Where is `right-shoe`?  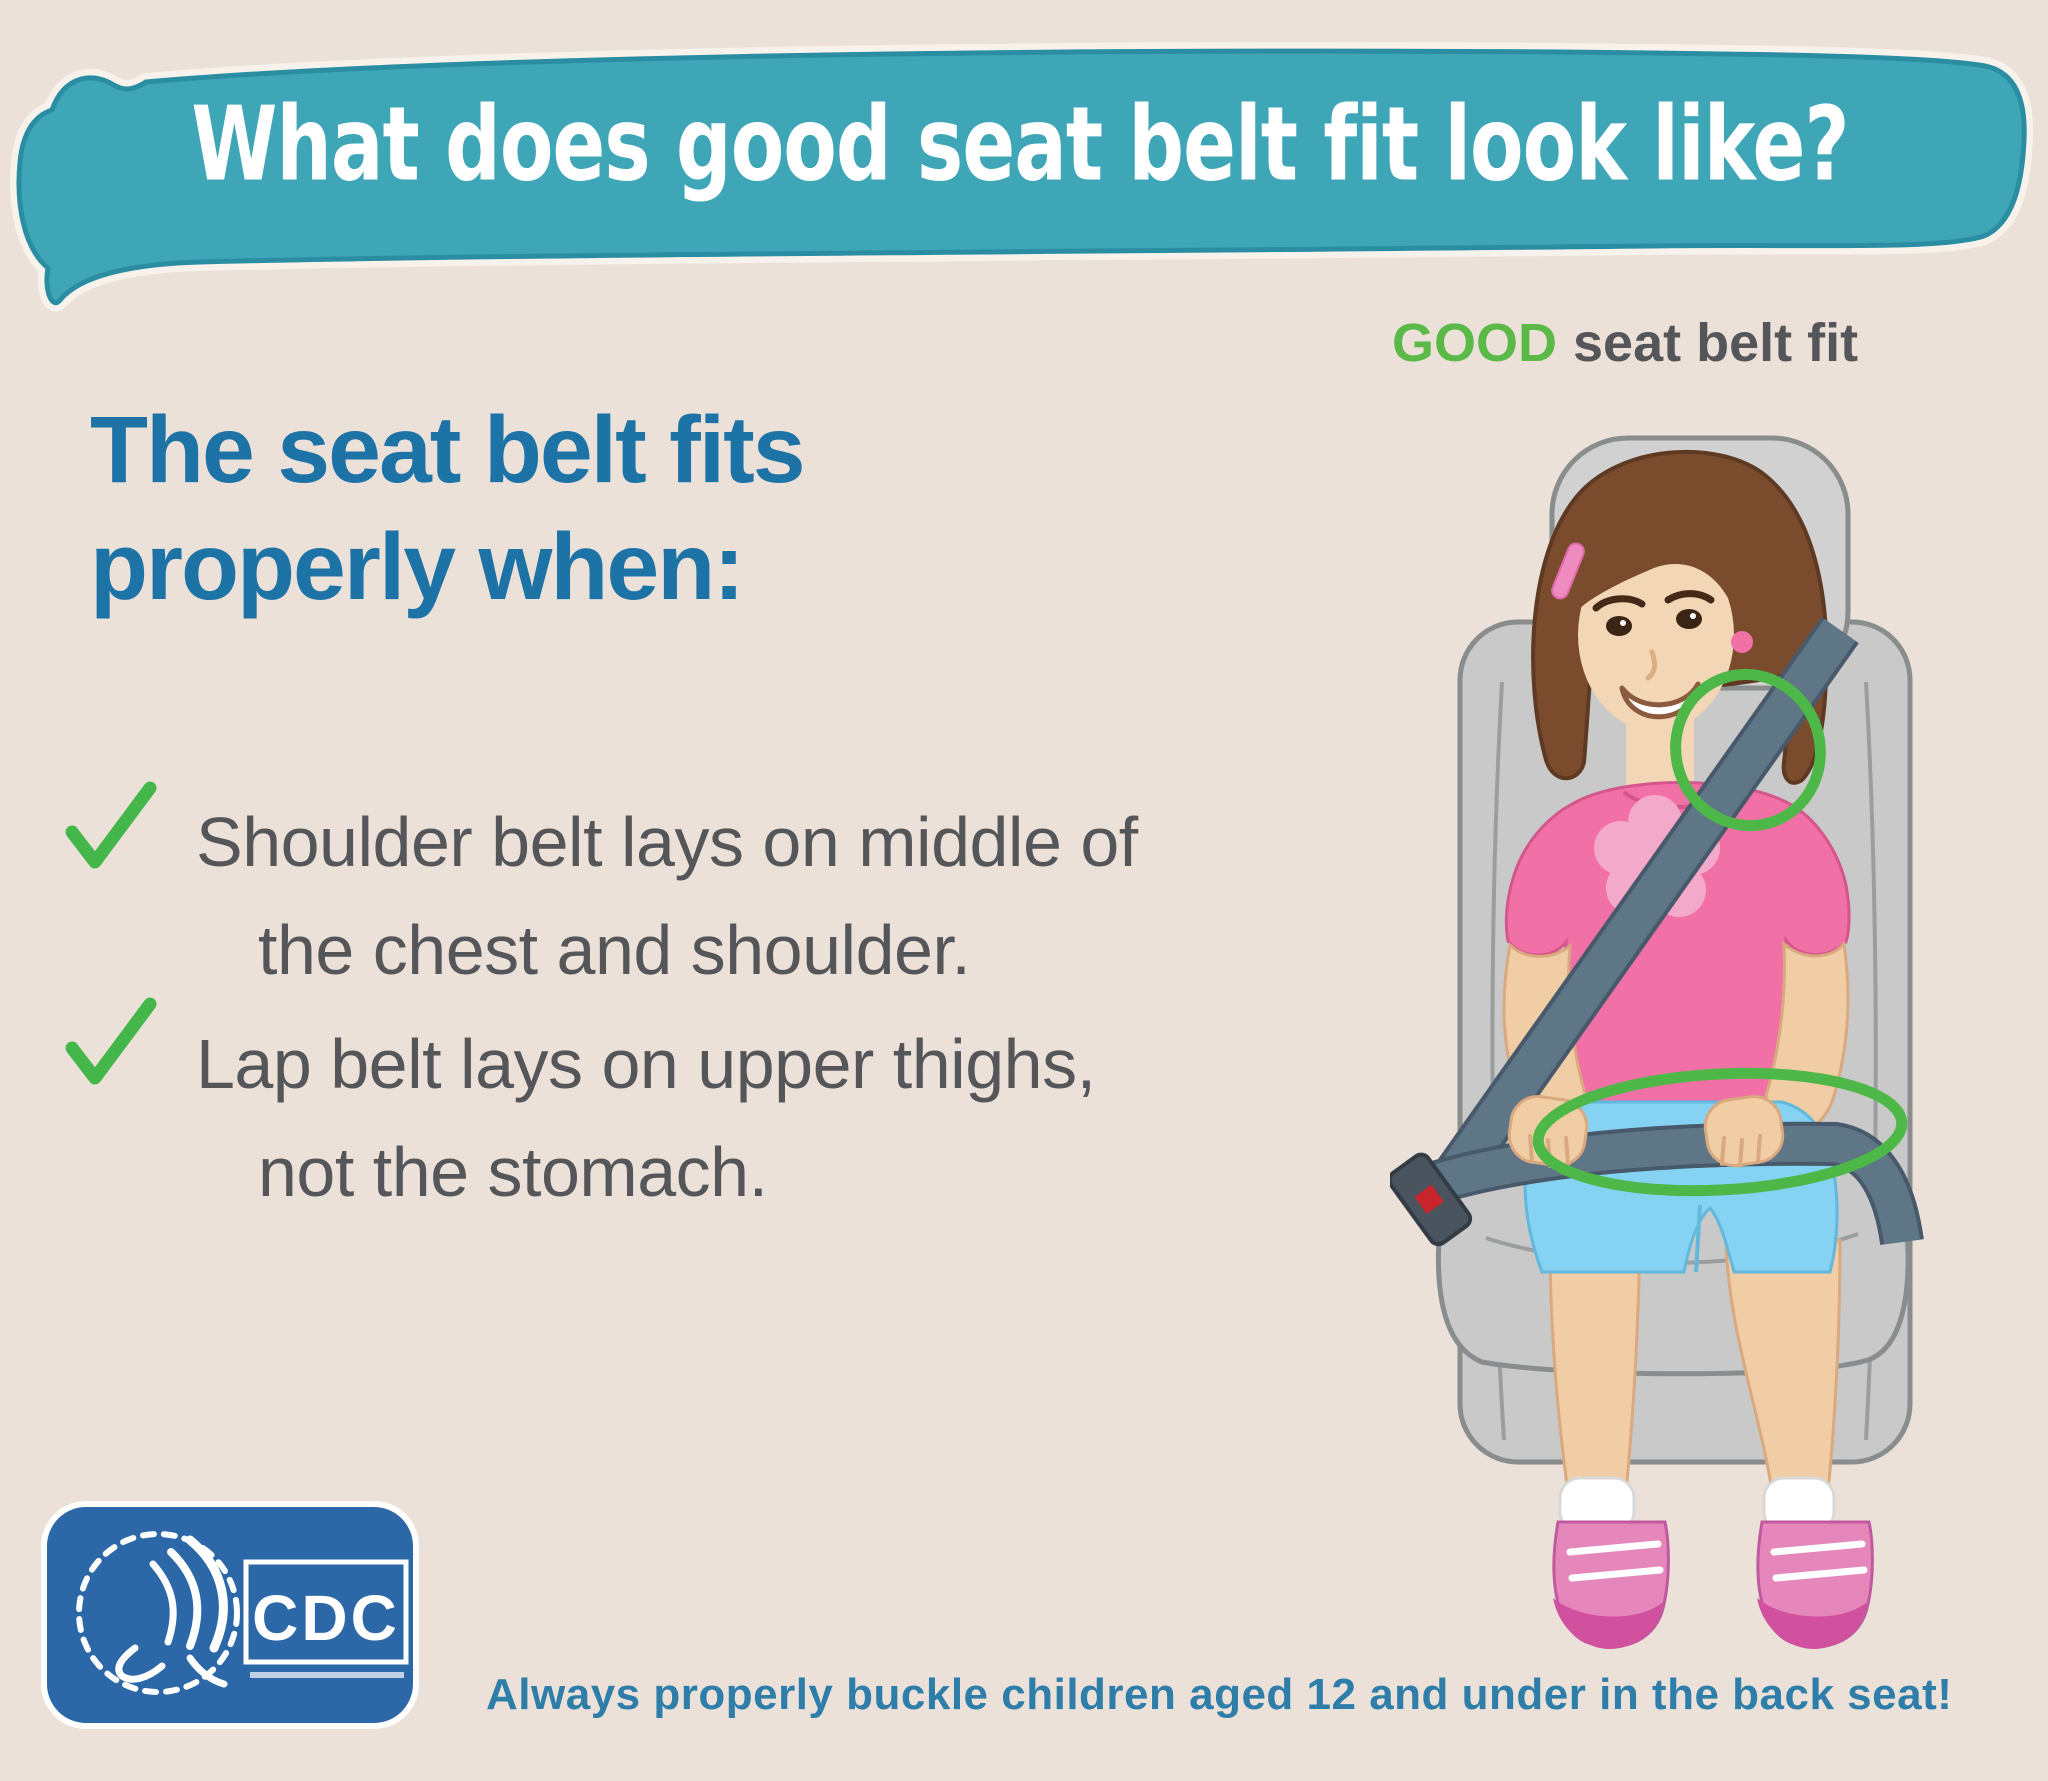 right-shoe is located at coordinates (1815, 1585).